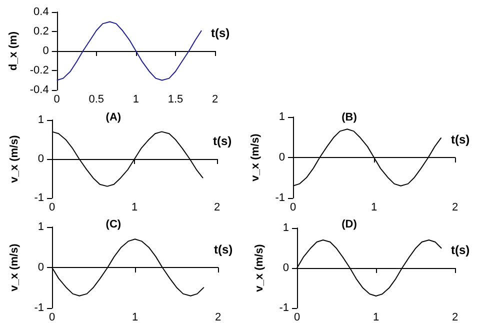 The height and width of the screenshot is (323, 477). I want to click on x-tick-label: 1.5, so click(176, 100).